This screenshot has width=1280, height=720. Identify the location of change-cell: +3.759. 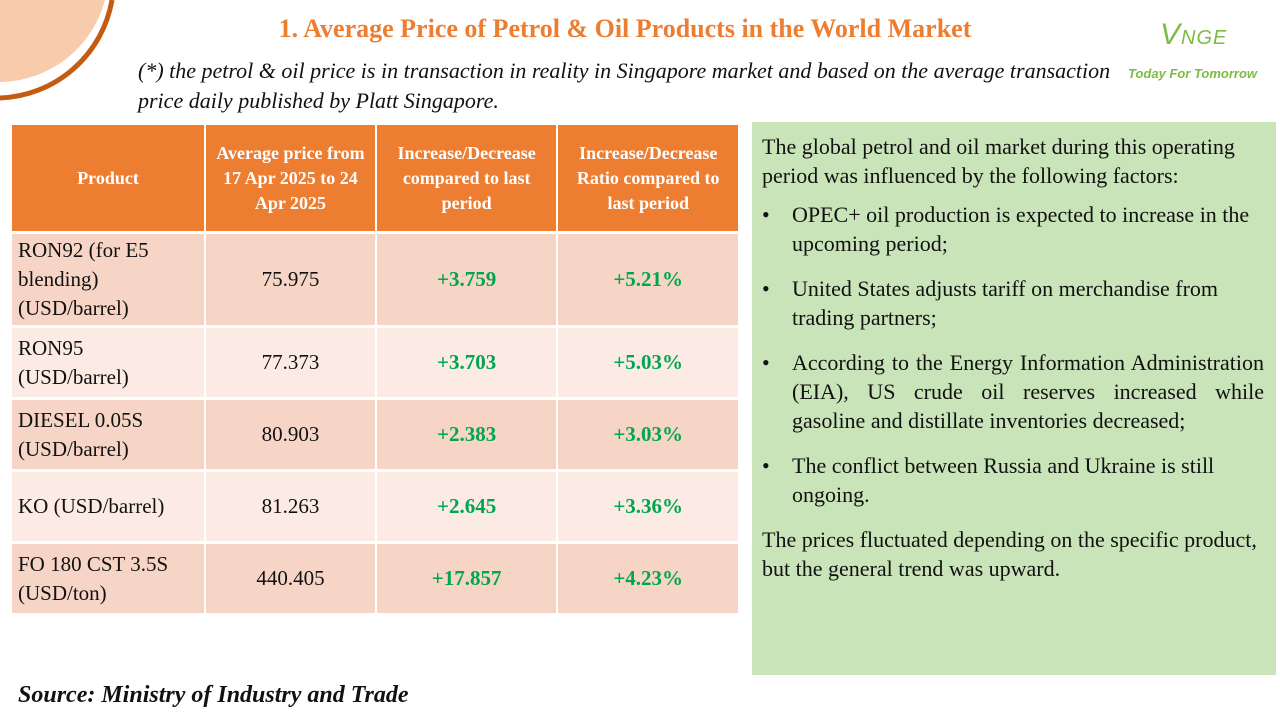
(466, 279).